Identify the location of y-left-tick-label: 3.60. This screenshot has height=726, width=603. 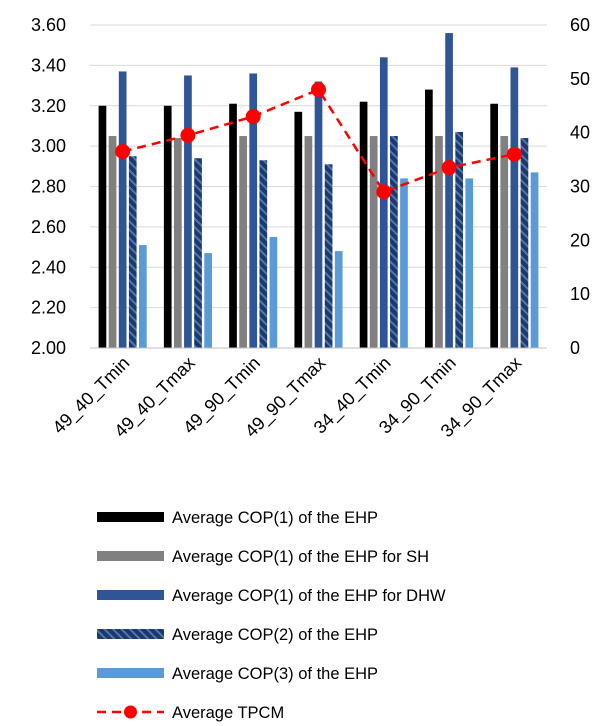
(48, 25).